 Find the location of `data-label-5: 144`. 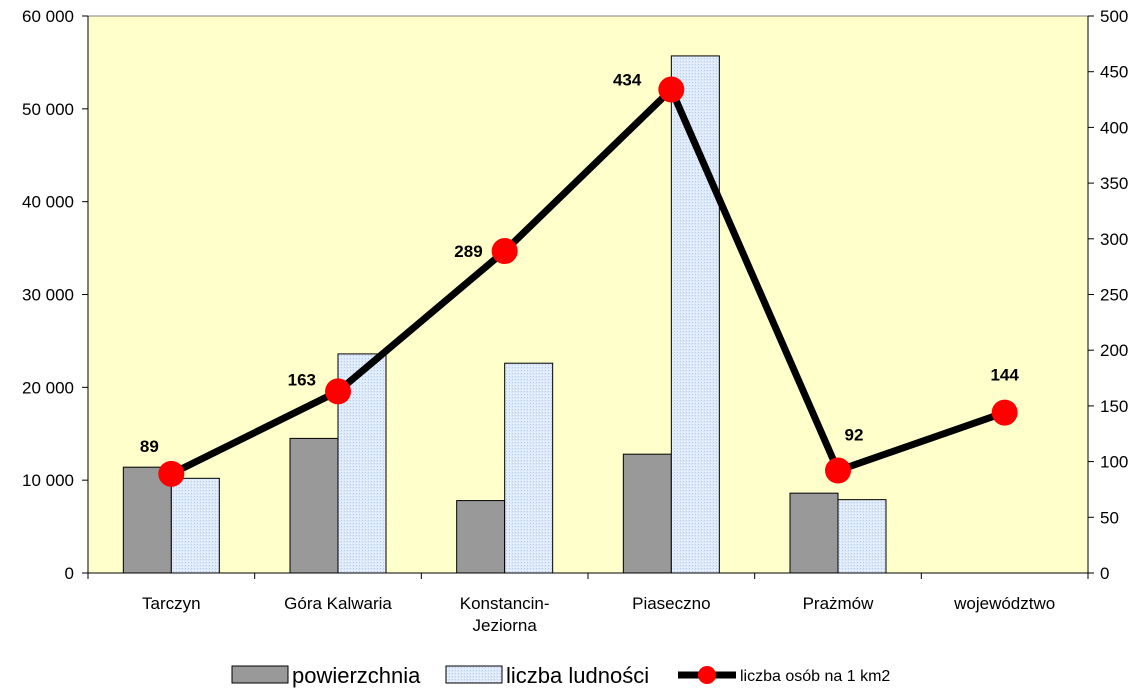

data-label-5: 144 is located at coordinates (1004, 375).